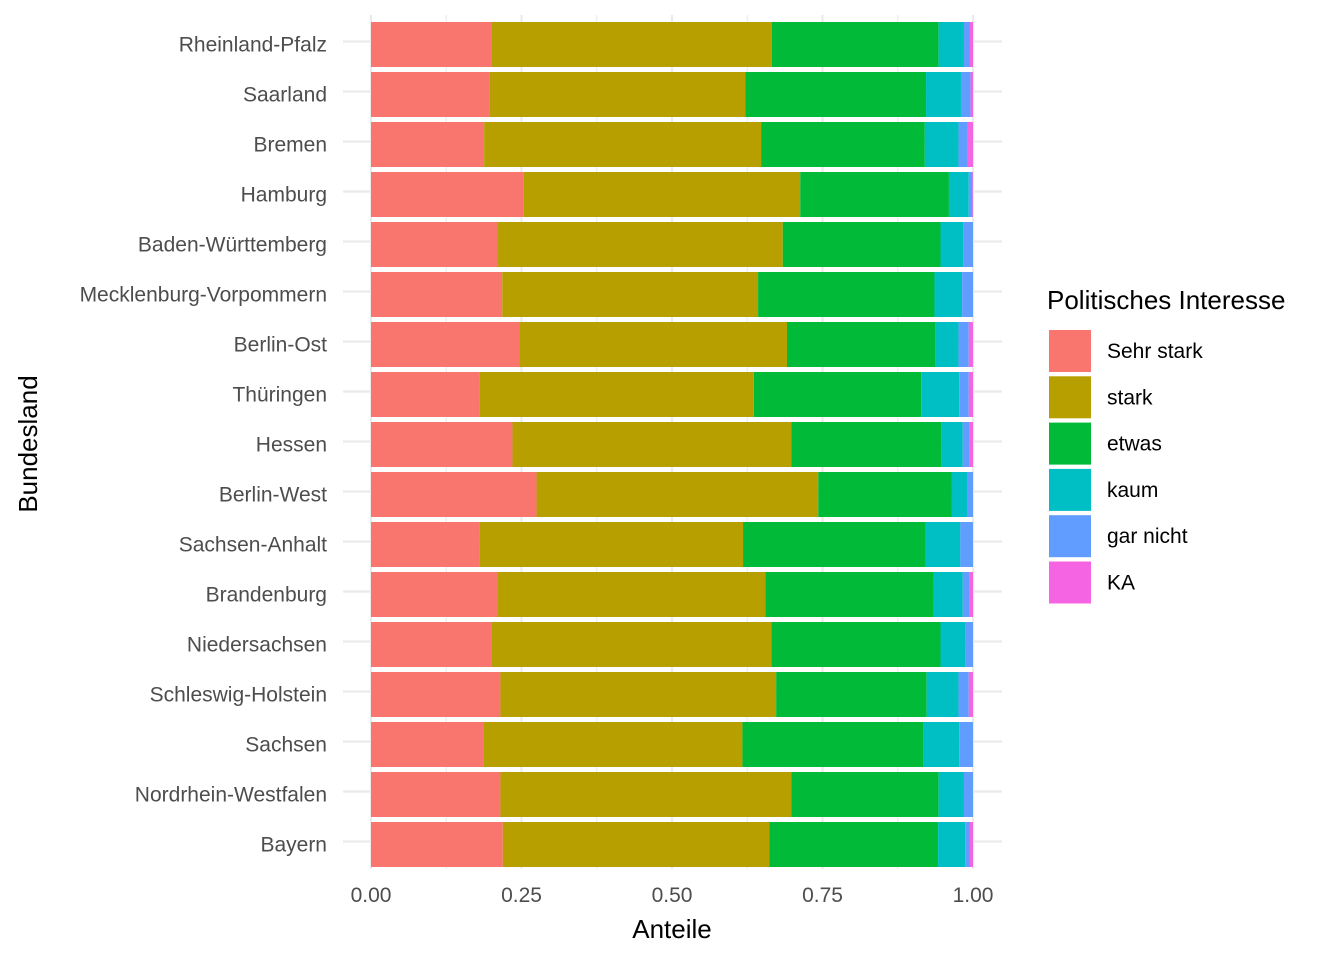 This screenshot has width=1344, height=960. I want to click on y-tick-label: Schleswig-Holstein, so click(238, 695).